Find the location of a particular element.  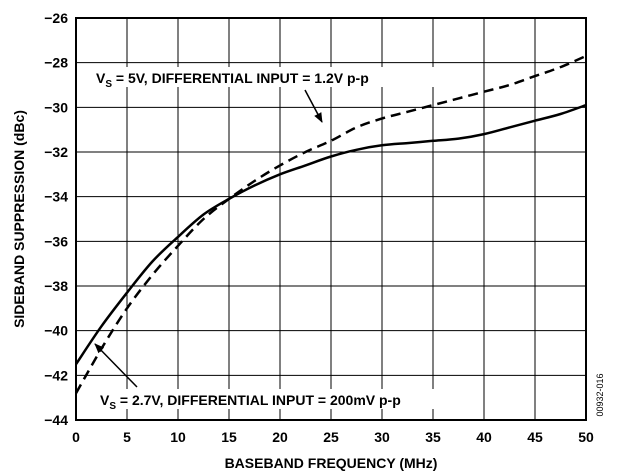

y-tick-label: −28 is located at coordinates (56, 63).